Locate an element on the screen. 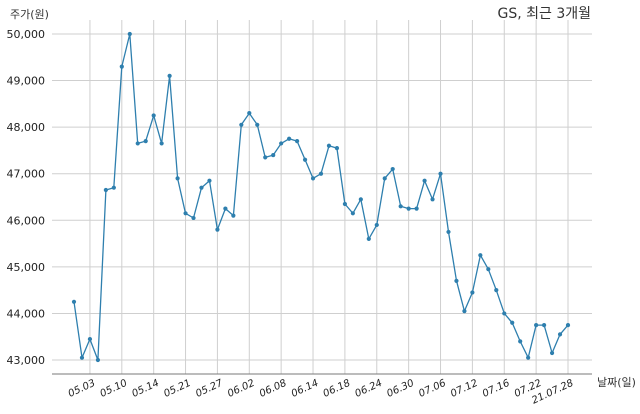 The image size is (640, 414). y-tick-label: 48,000 is located at coordinates (26, 127).